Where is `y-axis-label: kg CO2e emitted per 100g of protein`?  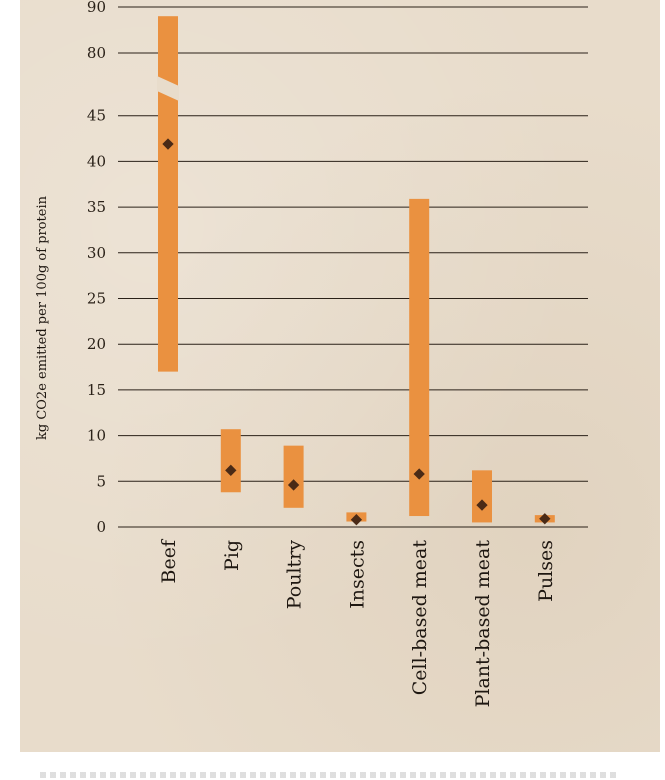 y-axis-label: kg CO2e emitted per 100g of protein is located at coordinates (42, 317).